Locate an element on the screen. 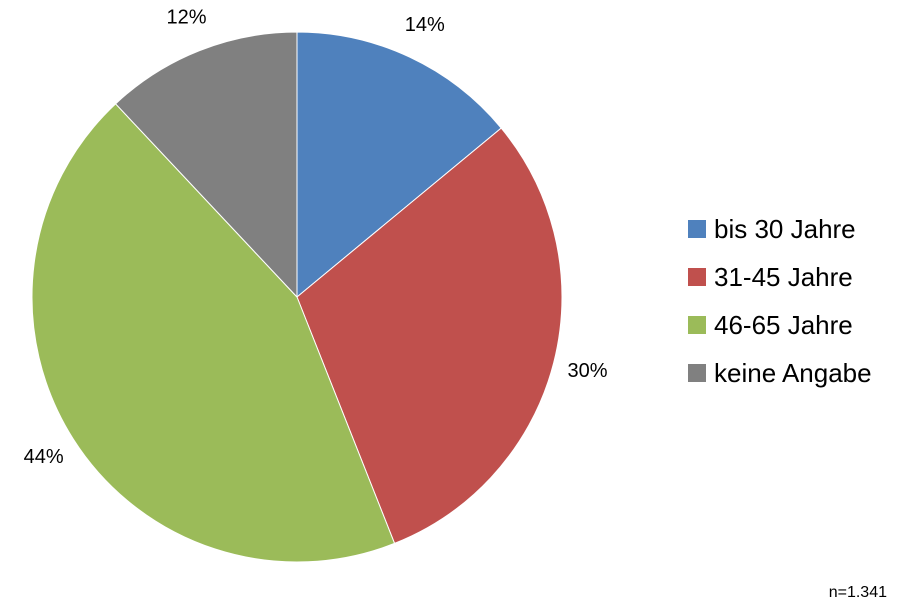 This screenshot has width=899, height=612. data-label-3: 12% is located at coordinates (187, 17).